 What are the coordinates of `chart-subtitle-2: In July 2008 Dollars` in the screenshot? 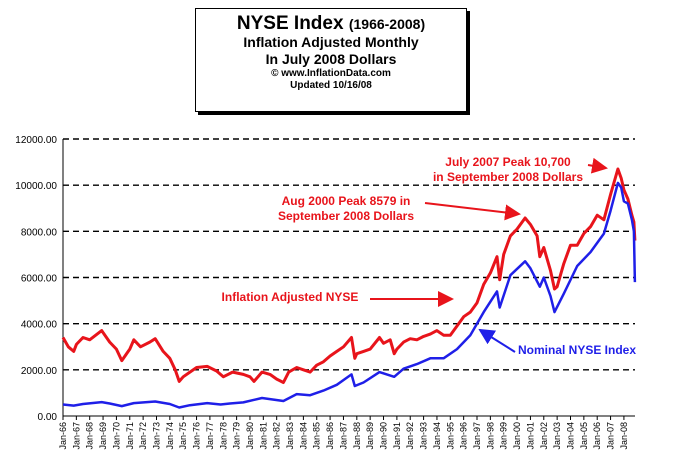 It's located at (331, 59).